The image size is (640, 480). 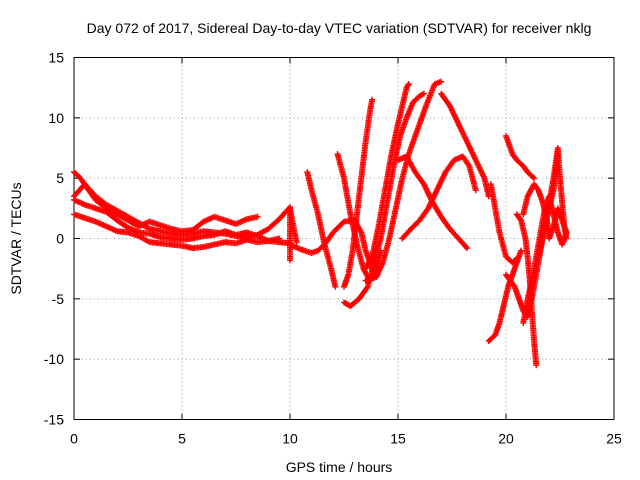 I want to click on y-axis-label: SDTVAR / TECUs, so click(x=16, y=238).